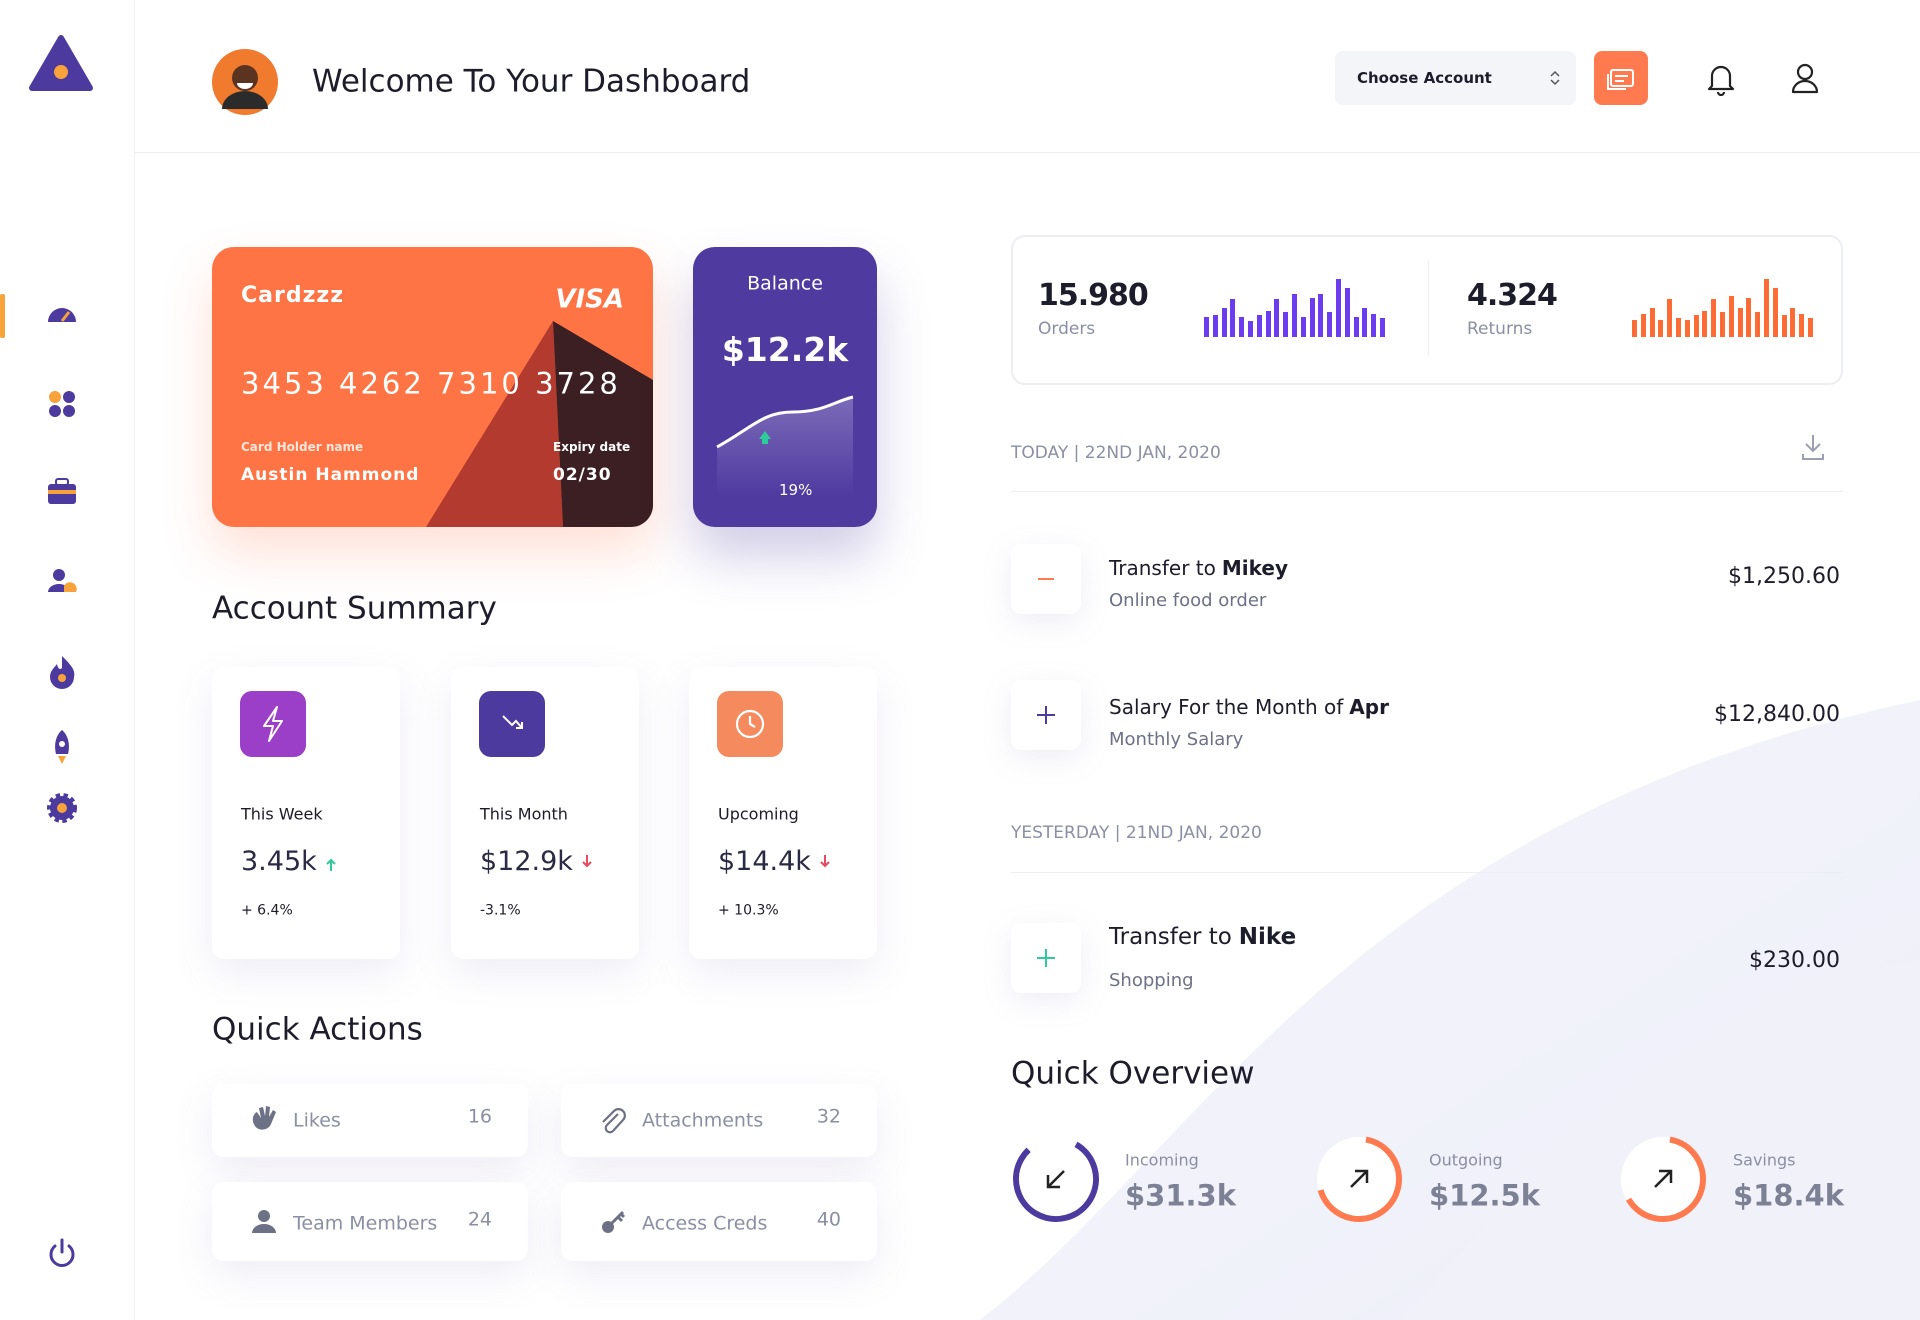 The image size is (1920, 1320). I want to click on nav-users, so click(62, 580).